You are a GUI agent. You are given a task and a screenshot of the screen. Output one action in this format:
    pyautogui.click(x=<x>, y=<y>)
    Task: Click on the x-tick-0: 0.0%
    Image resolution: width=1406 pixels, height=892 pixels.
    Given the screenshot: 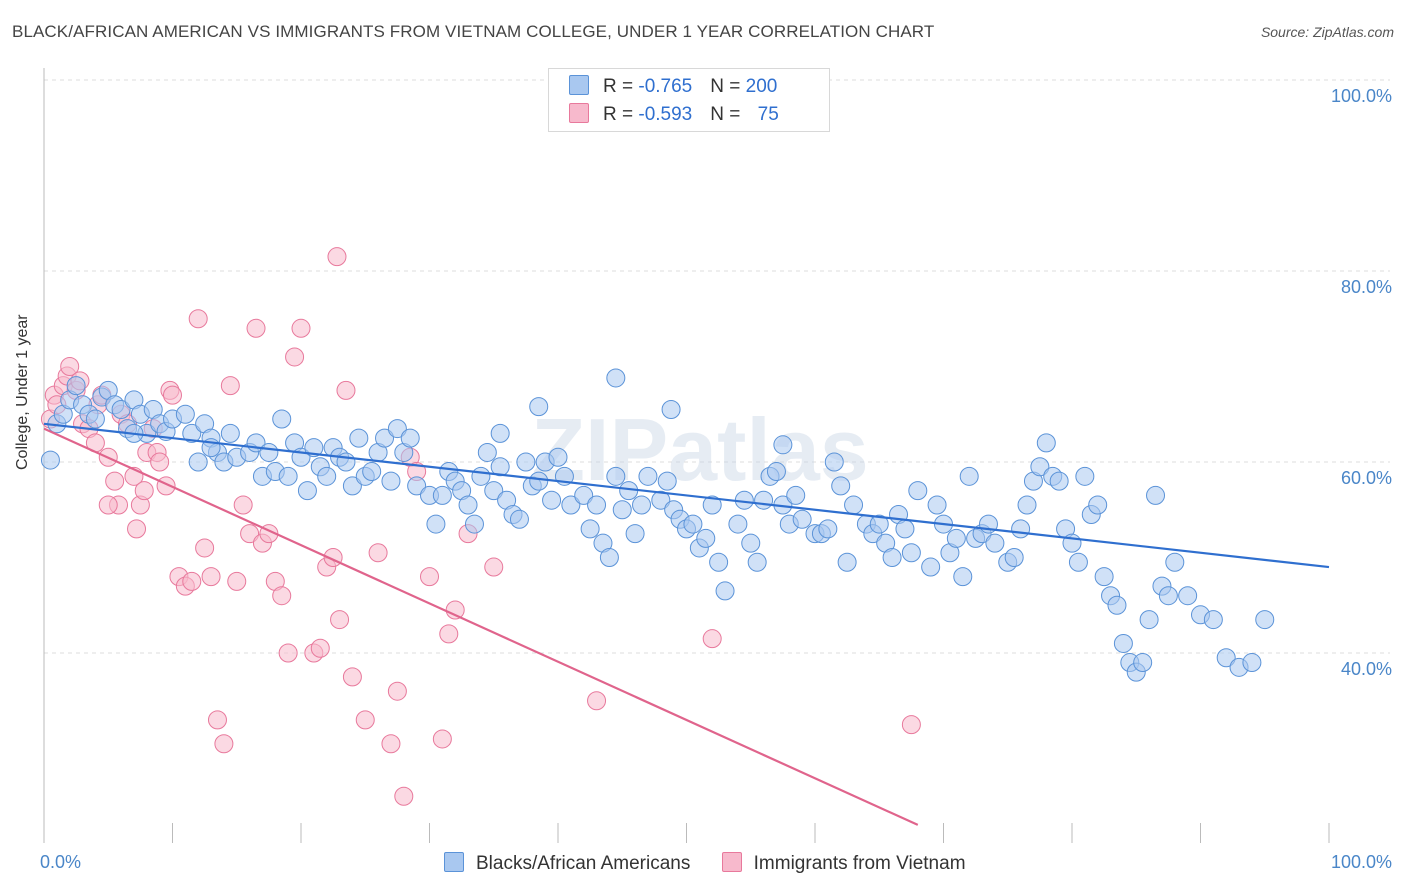 What is the action you would take?
    pyautogui.click(x=61, y=862)
    